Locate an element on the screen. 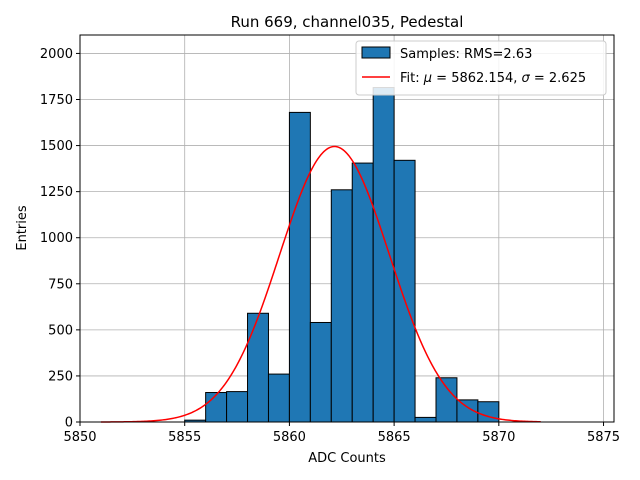 The width and height of the screenshot is (640, 480). y-axis-label: Entries is located at coordinates (22, 228).